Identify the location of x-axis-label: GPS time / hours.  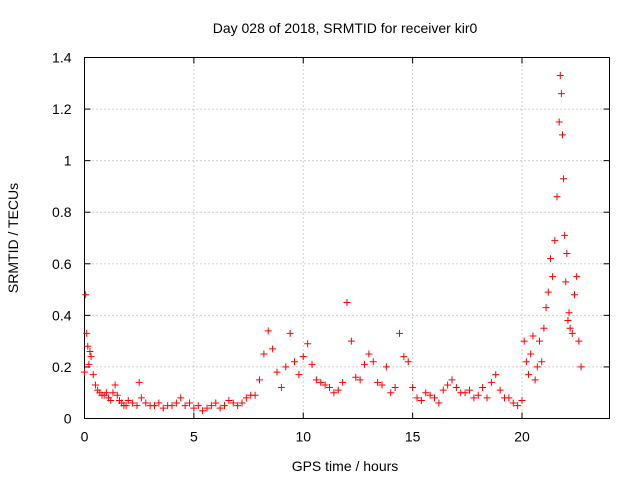
(345, 466).